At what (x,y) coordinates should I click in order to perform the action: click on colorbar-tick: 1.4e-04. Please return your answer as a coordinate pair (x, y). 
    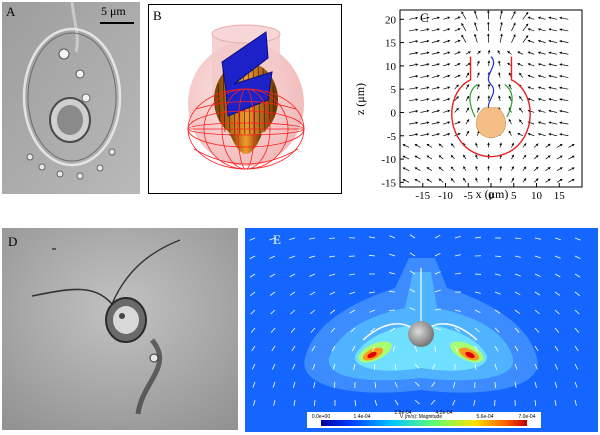
    Looking at the image, I should click on (362, 417).